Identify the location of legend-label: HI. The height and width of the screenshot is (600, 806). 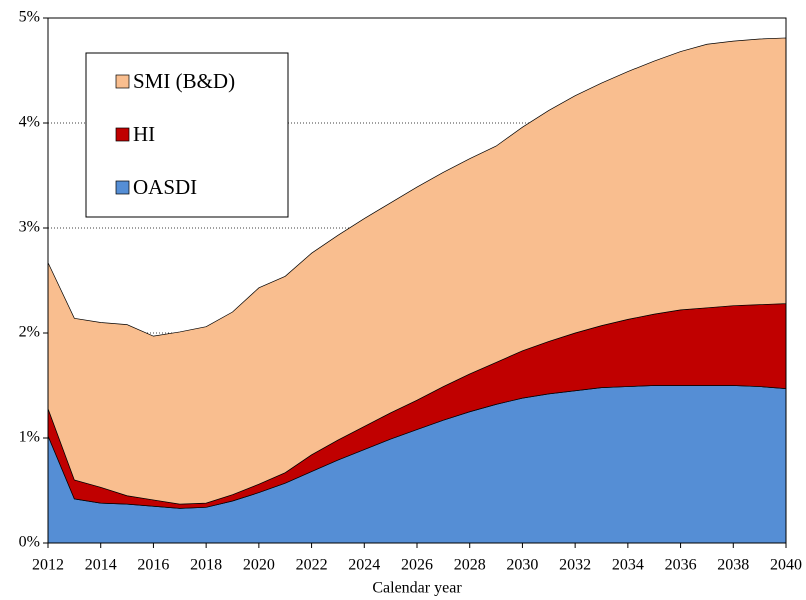
(144, 134).